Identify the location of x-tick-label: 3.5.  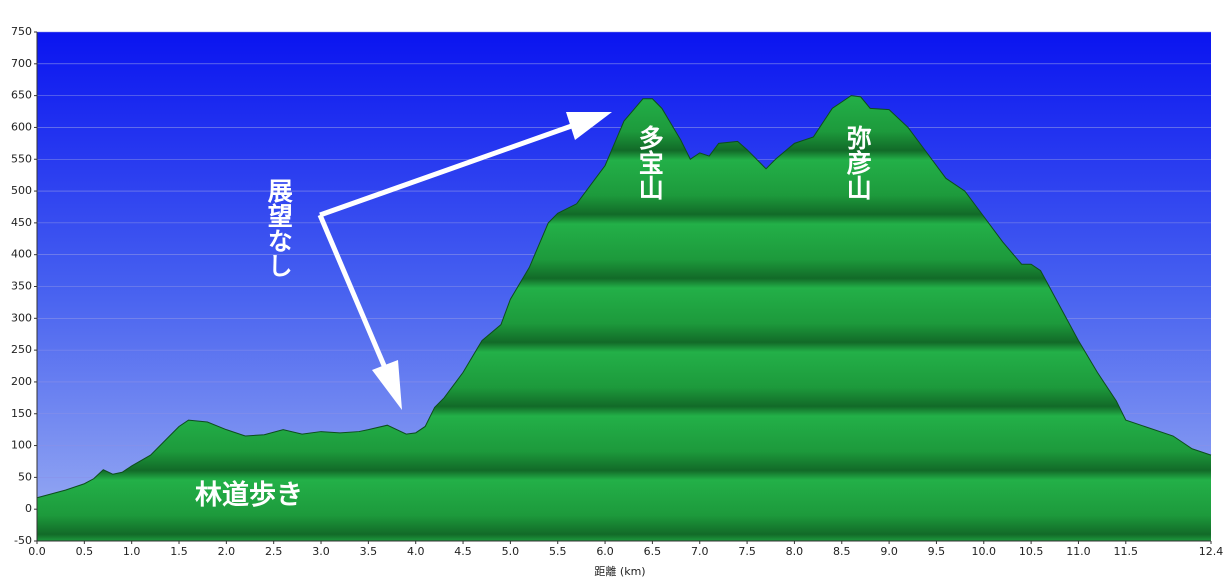
(369, 551).